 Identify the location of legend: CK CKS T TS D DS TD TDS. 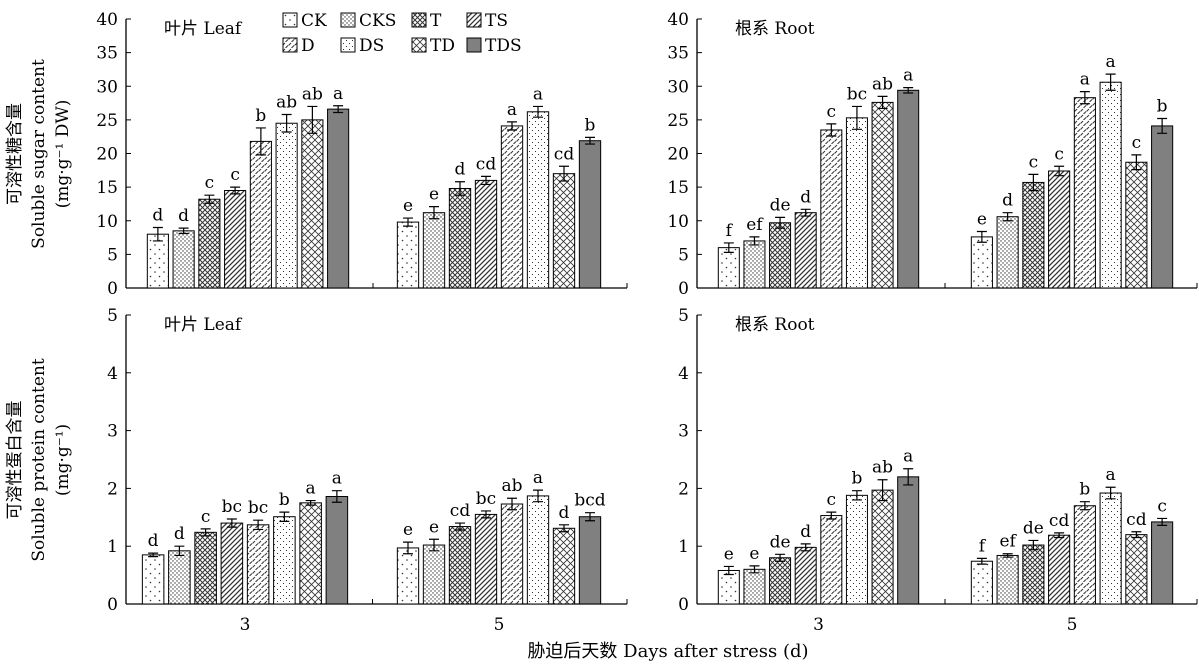
(402, 33).